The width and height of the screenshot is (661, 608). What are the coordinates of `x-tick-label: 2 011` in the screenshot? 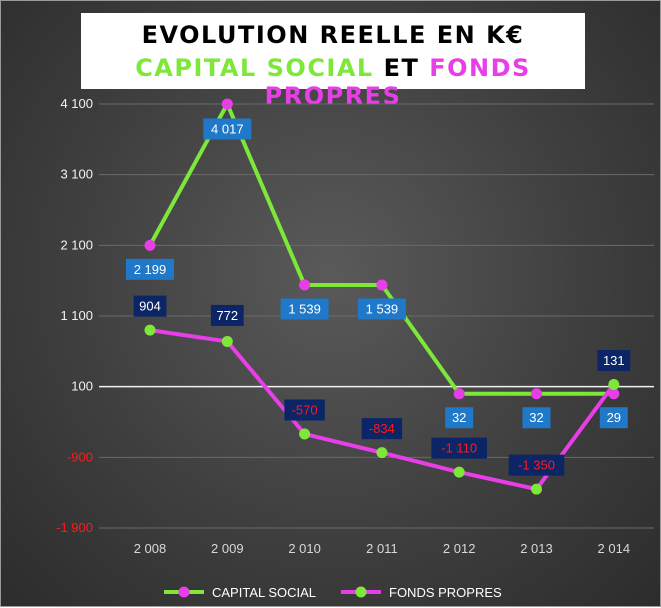 It's located at (382, 548).